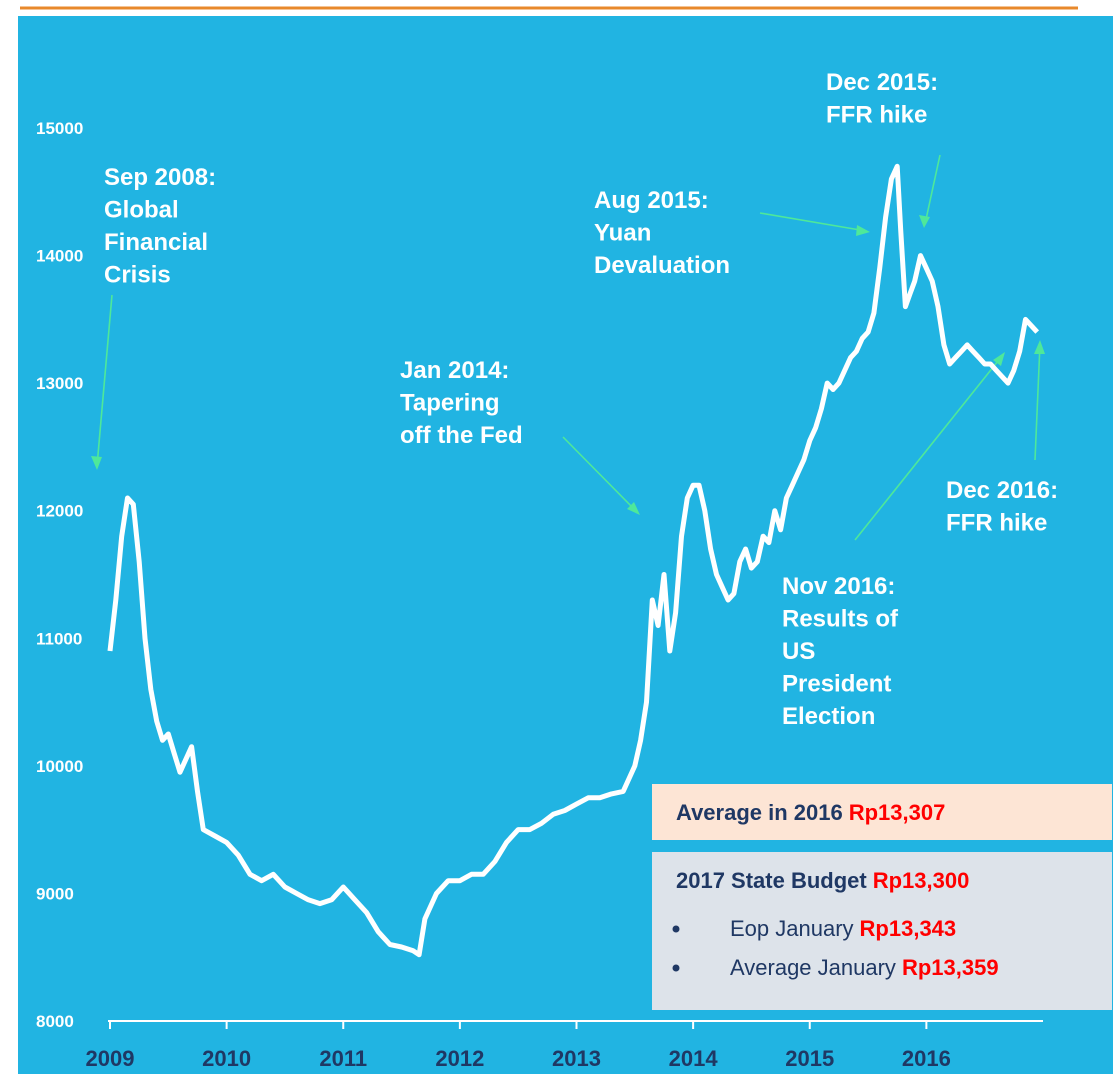  Describe the element at coordinates (908, 928) in the screenshot. I see `item-value: Rp13,343` at that location.